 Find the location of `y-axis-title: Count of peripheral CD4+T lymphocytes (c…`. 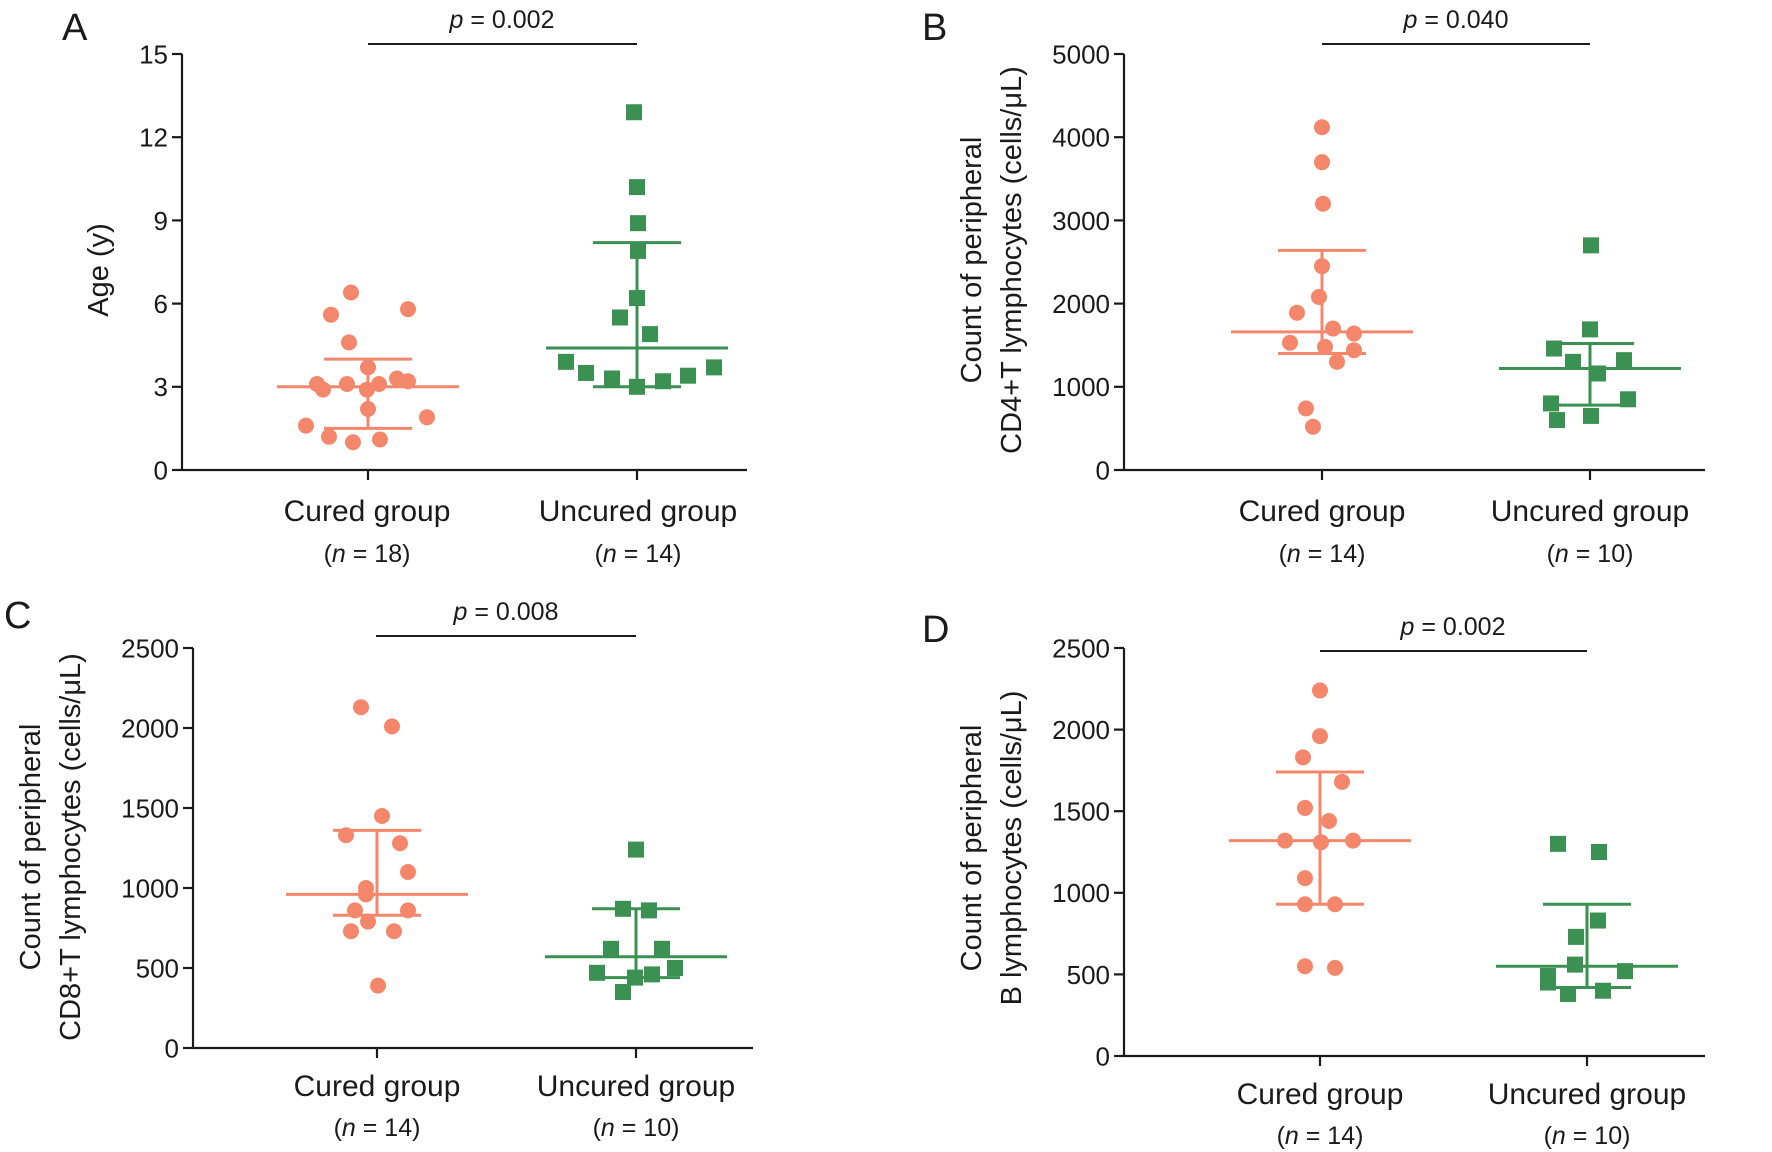

y-axis-title: Count of peripheral CD4+T lymphocytes (c… is located at coordinates (992, 260).